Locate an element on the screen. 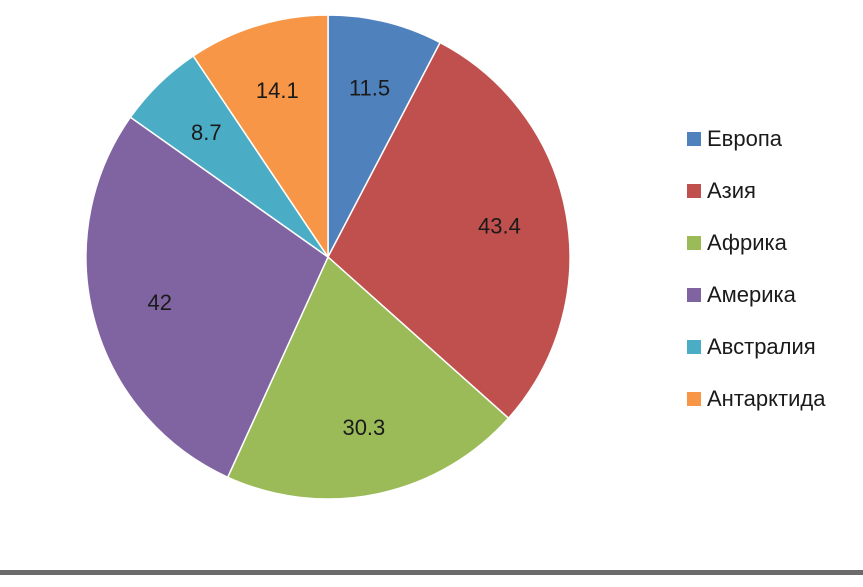 This screenshot has height=587, width=863. legend-item-america: Америка is located at coordinates (775, 295).